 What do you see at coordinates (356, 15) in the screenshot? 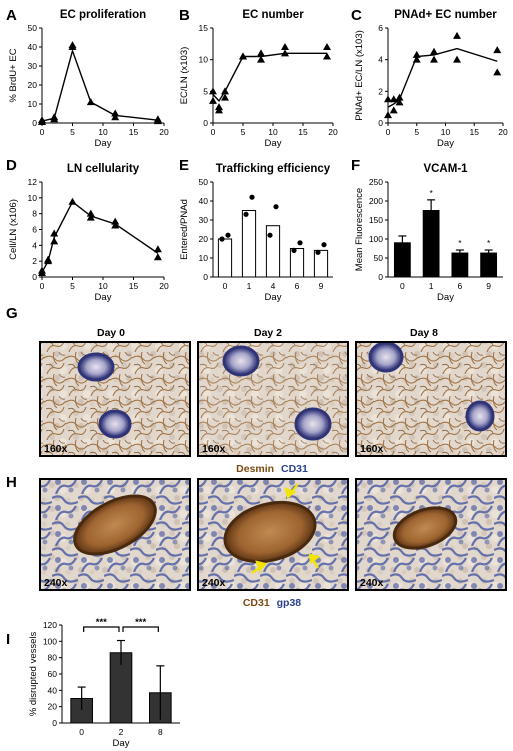
I see `panel-letter-C: C` at bounding box center [356, 15].